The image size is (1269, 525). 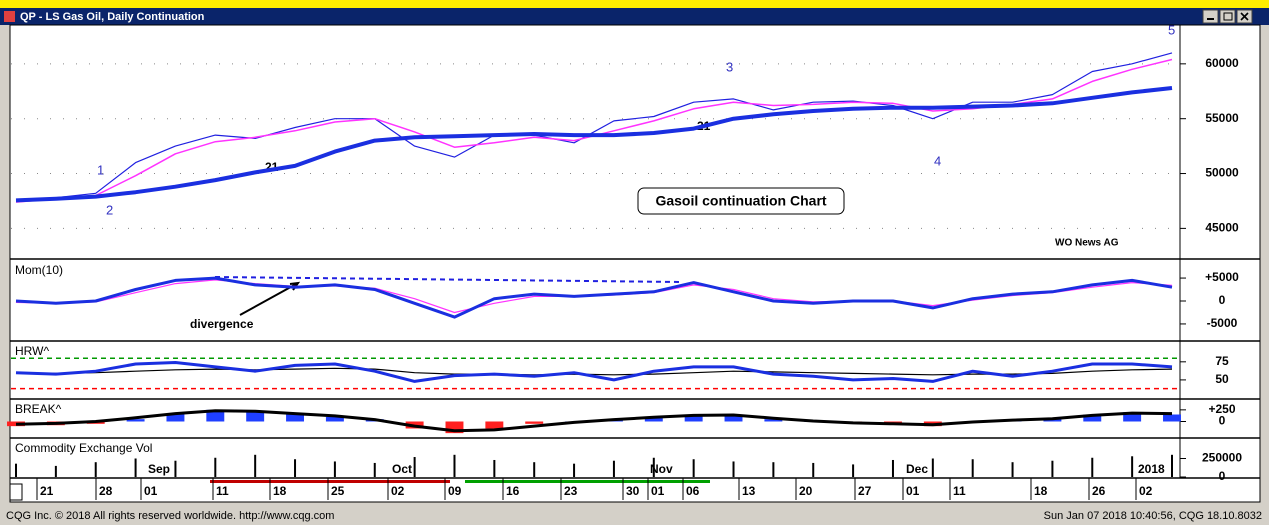 I want to click on y-tick-label: 0, so click(x=1222, y=300).